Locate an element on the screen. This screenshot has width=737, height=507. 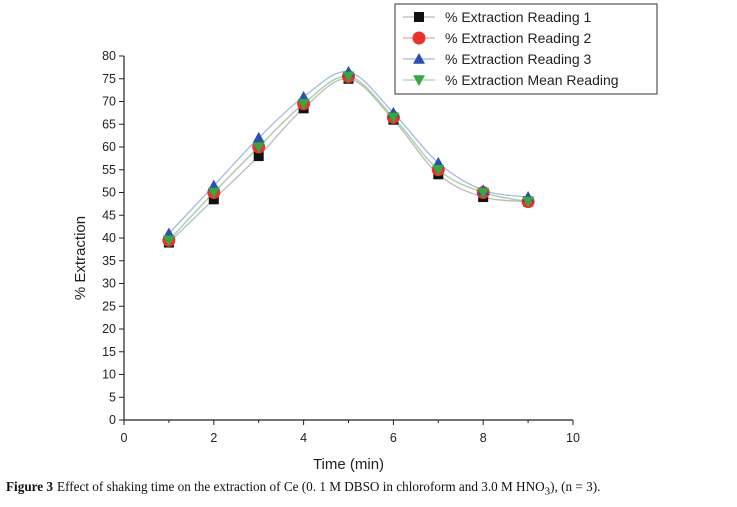
y-tick-label: 75 is located at coordinates (109, 79).